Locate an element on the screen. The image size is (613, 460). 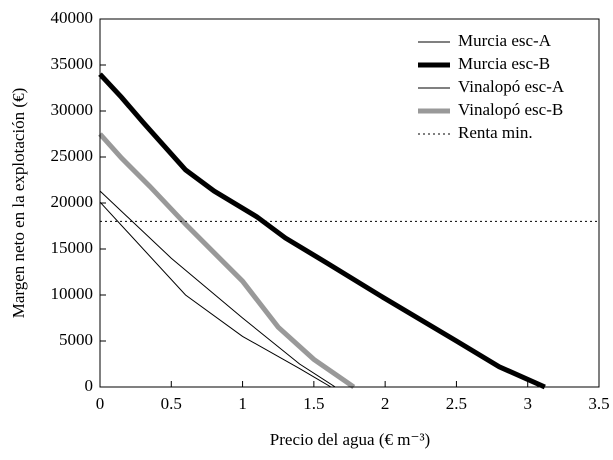
y-tick-label: 10000 is located at coordinates (72, 293).